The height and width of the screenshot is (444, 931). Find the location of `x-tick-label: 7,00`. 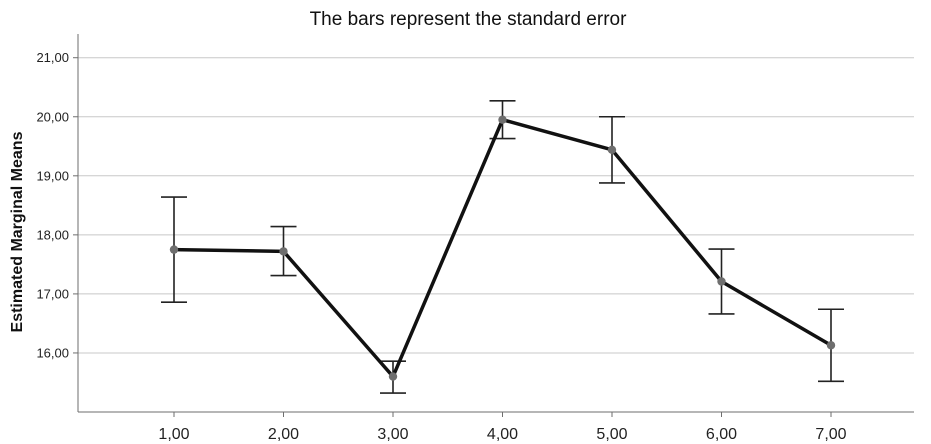

x-tick-label: 7,00 is located at coordinates (830, 434).